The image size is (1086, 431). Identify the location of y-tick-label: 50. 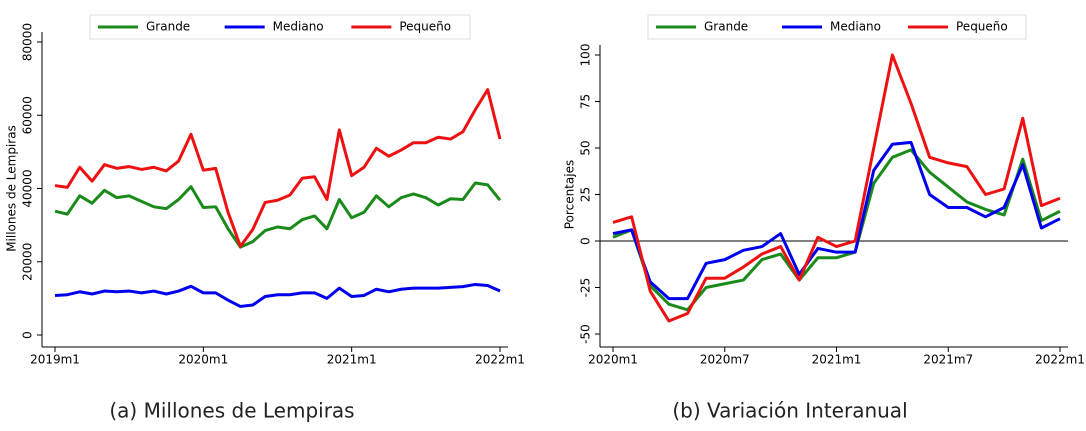
(586, 147).